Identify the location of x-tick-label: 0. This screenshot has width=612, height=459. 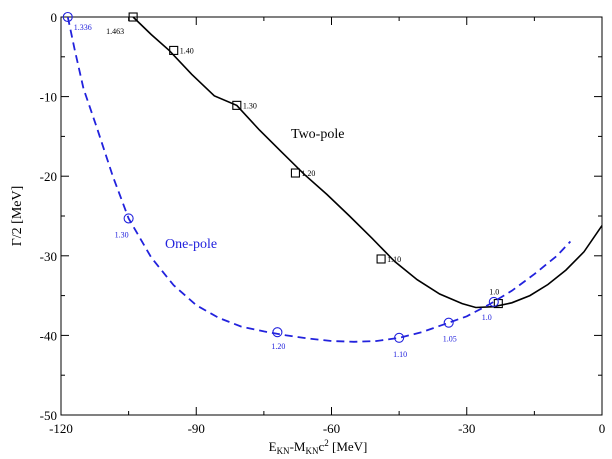
(602, 428).